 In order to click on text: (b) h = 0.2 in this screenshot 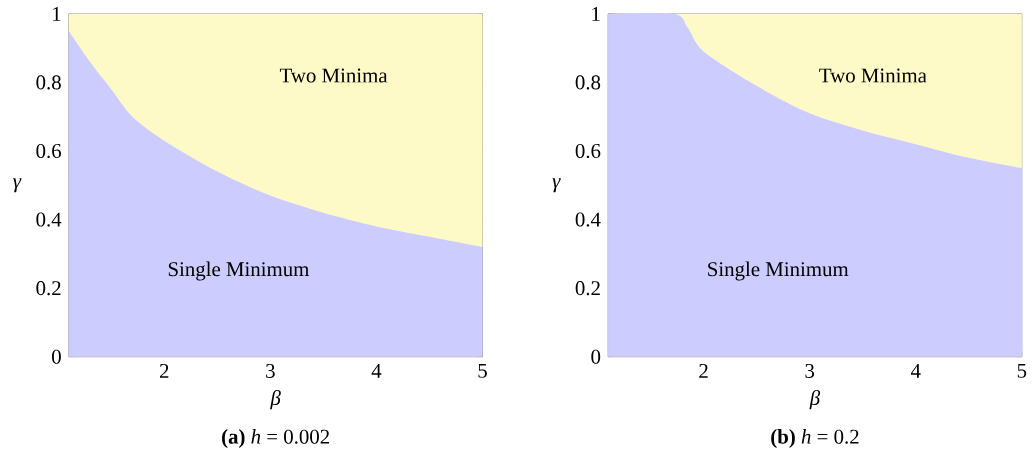, I will do `click(815, 438)`.